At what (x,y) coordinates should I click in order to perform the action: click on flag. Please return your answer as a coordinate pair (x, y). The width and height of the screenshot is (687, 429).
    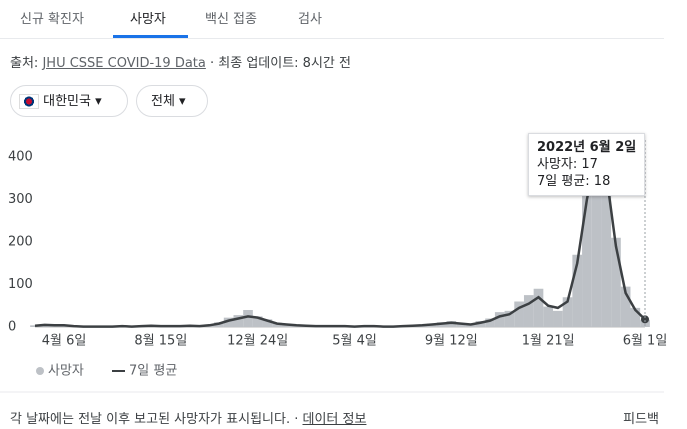
    Looking at the image, I should click on (29, 101).